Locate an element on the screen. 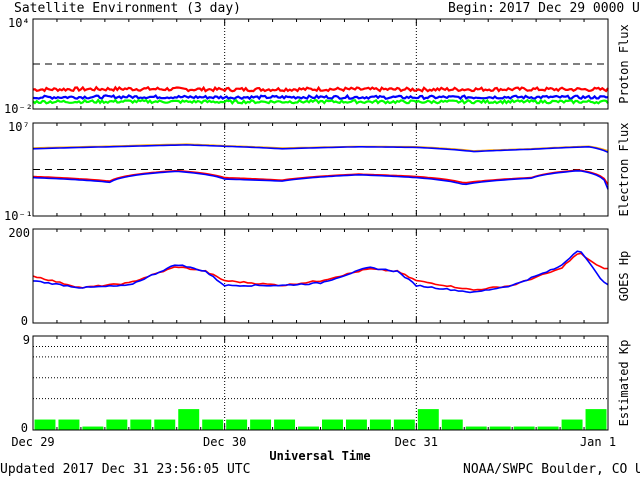  proton-flux-y-tick-bottom: 10⁻² is located at coordinates (18, 109).